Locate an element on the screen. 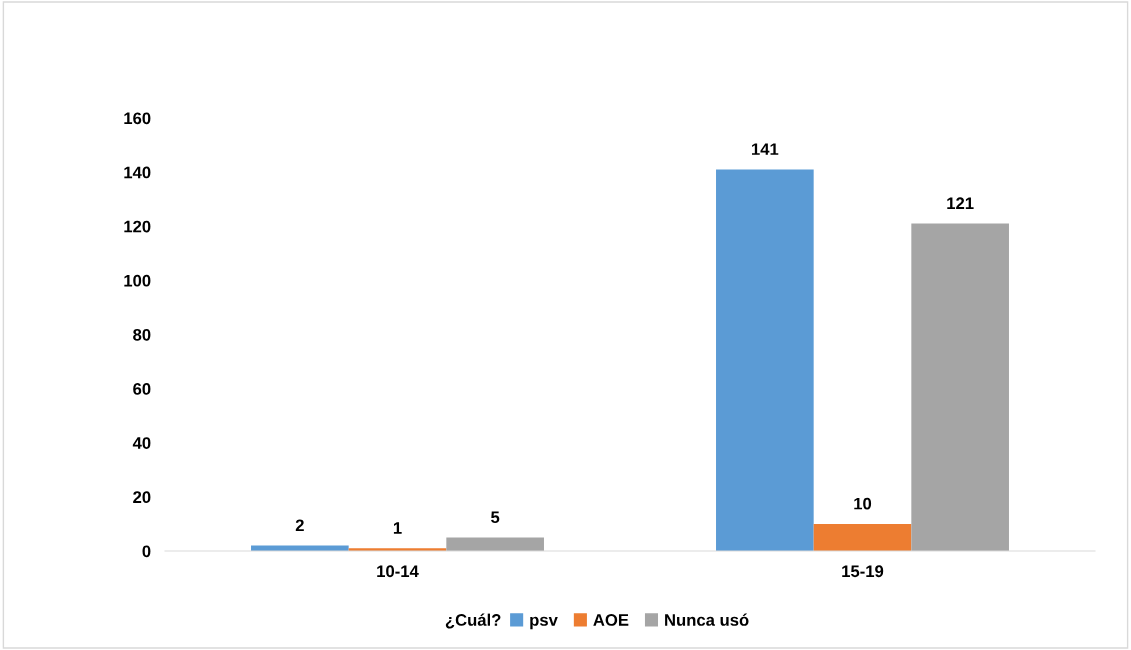 The height and width of the screenshot is (650, 1131). y-tick-label: 40 is located at coordinates (141, 443).